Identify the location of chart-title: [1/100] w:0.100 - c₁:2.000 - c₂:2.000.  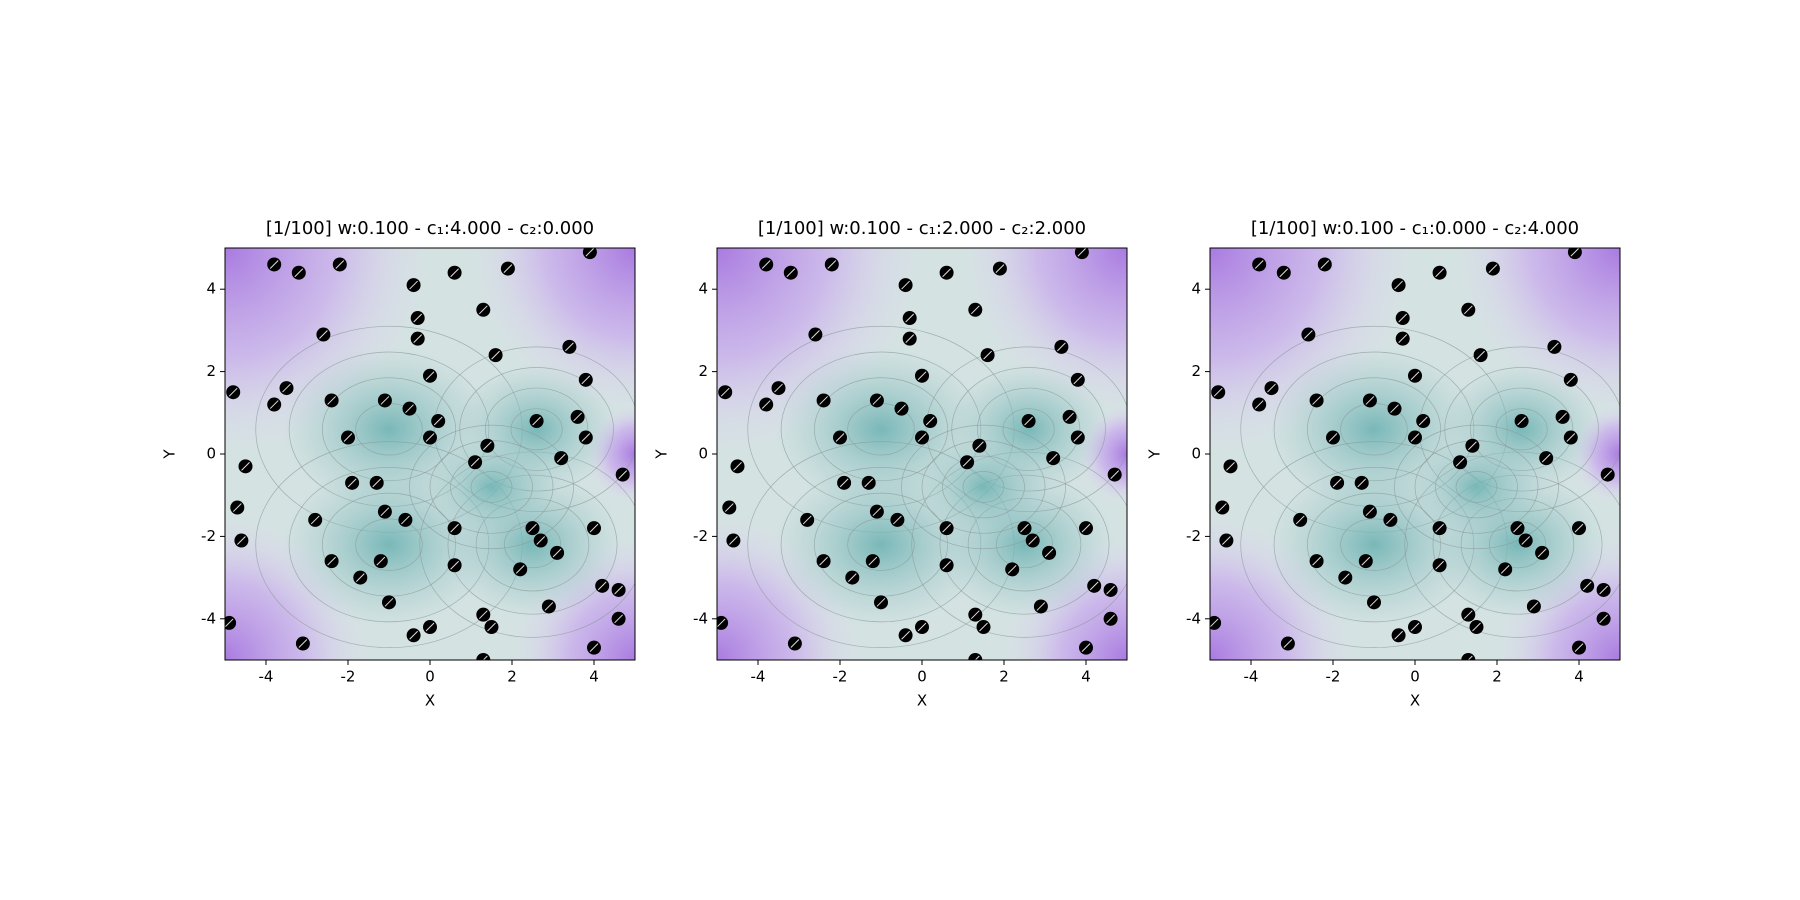
(922, 228).